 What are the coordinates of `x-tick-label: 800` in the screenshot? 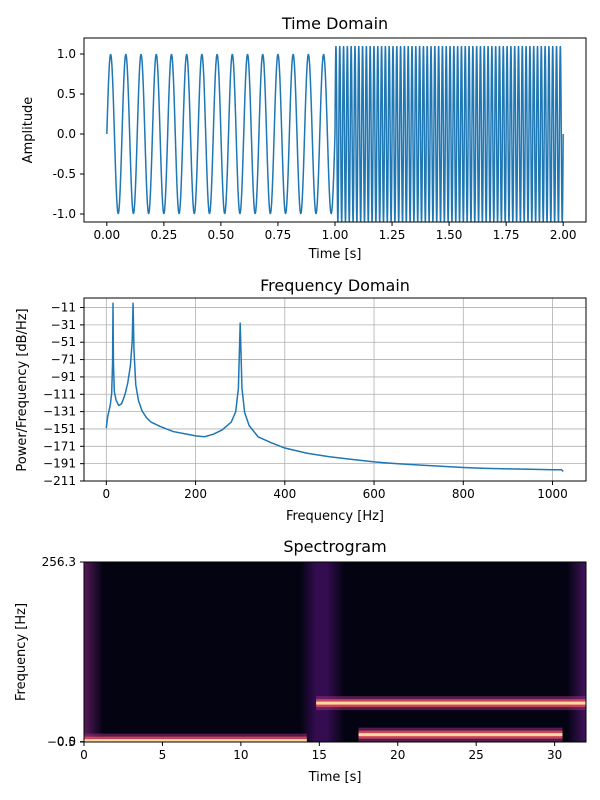 It's located at (463, 494).